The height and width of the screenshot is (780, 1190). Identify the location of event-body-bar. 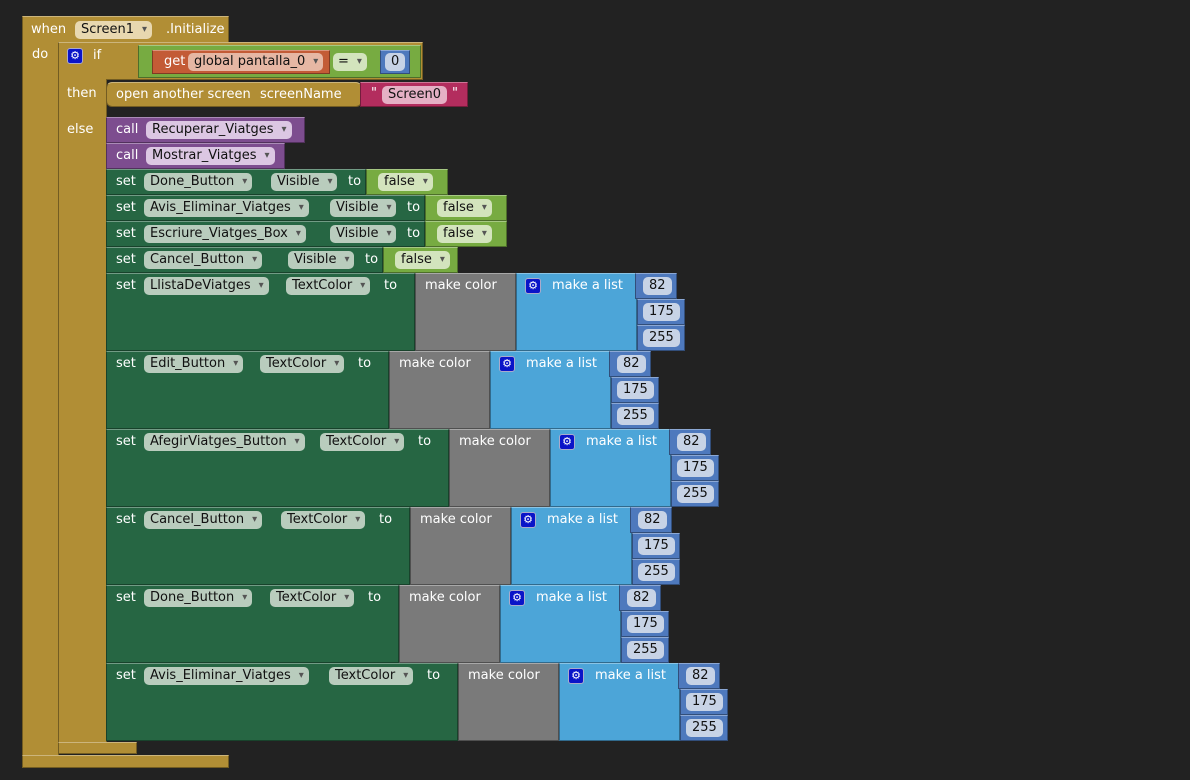
(40, 405).